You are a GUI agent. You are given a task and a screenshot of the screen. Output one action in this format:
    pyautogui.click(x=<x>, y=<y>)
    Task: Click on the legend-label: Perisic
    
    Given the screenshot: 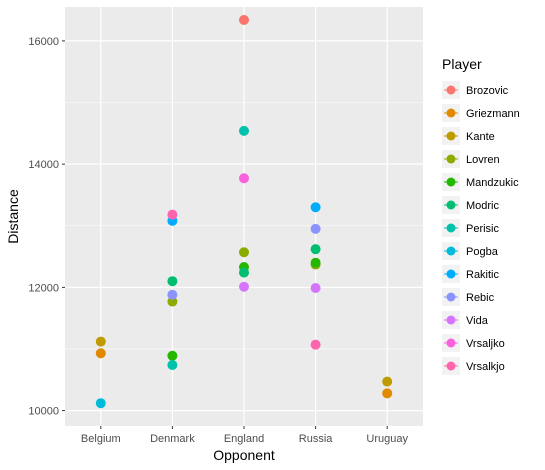 What is the action you would take?
    pyautogui.click(x=483, y=229)
    